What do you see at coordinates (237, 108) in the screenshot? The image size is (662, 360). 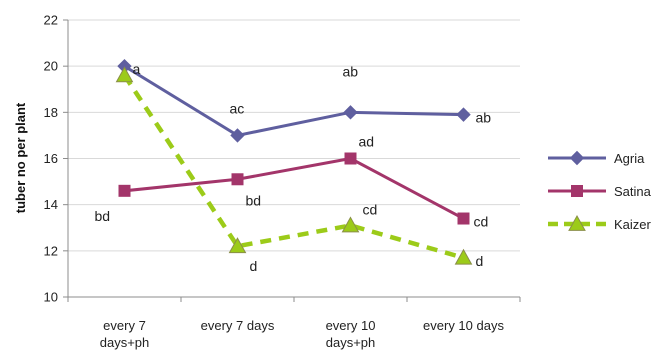 I see `data-label: ac` at bounding box center [237, 108].